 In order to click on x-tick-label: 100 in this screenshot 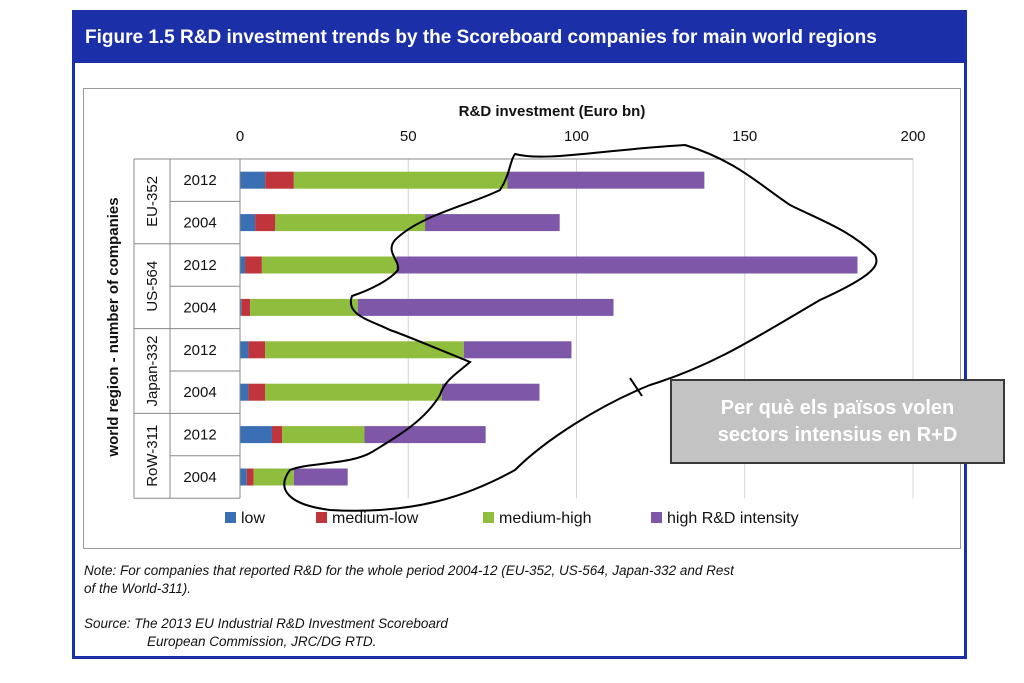, I will do `click(576, 136)`.